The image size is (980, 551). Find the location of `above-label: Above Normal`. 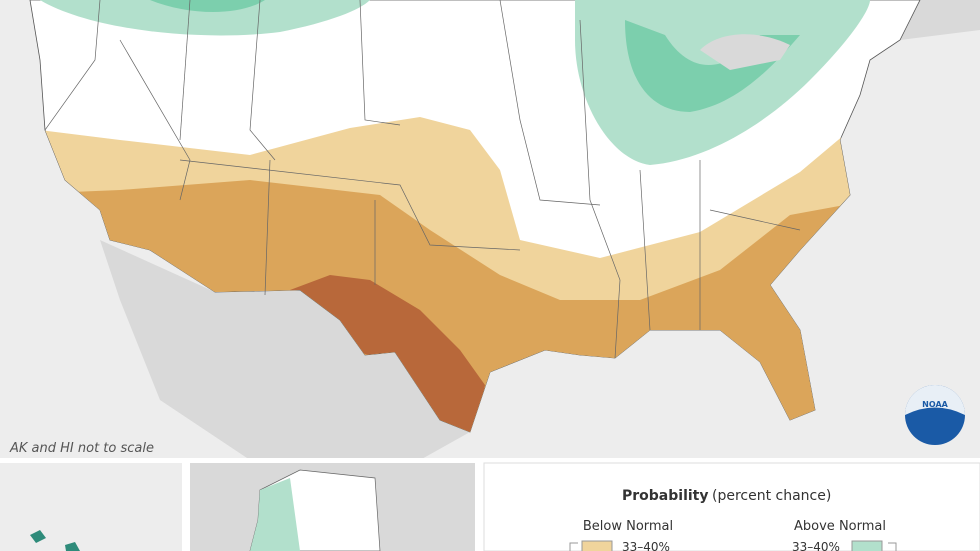

above-label: Above Normal is located at coordinates (840, 526).